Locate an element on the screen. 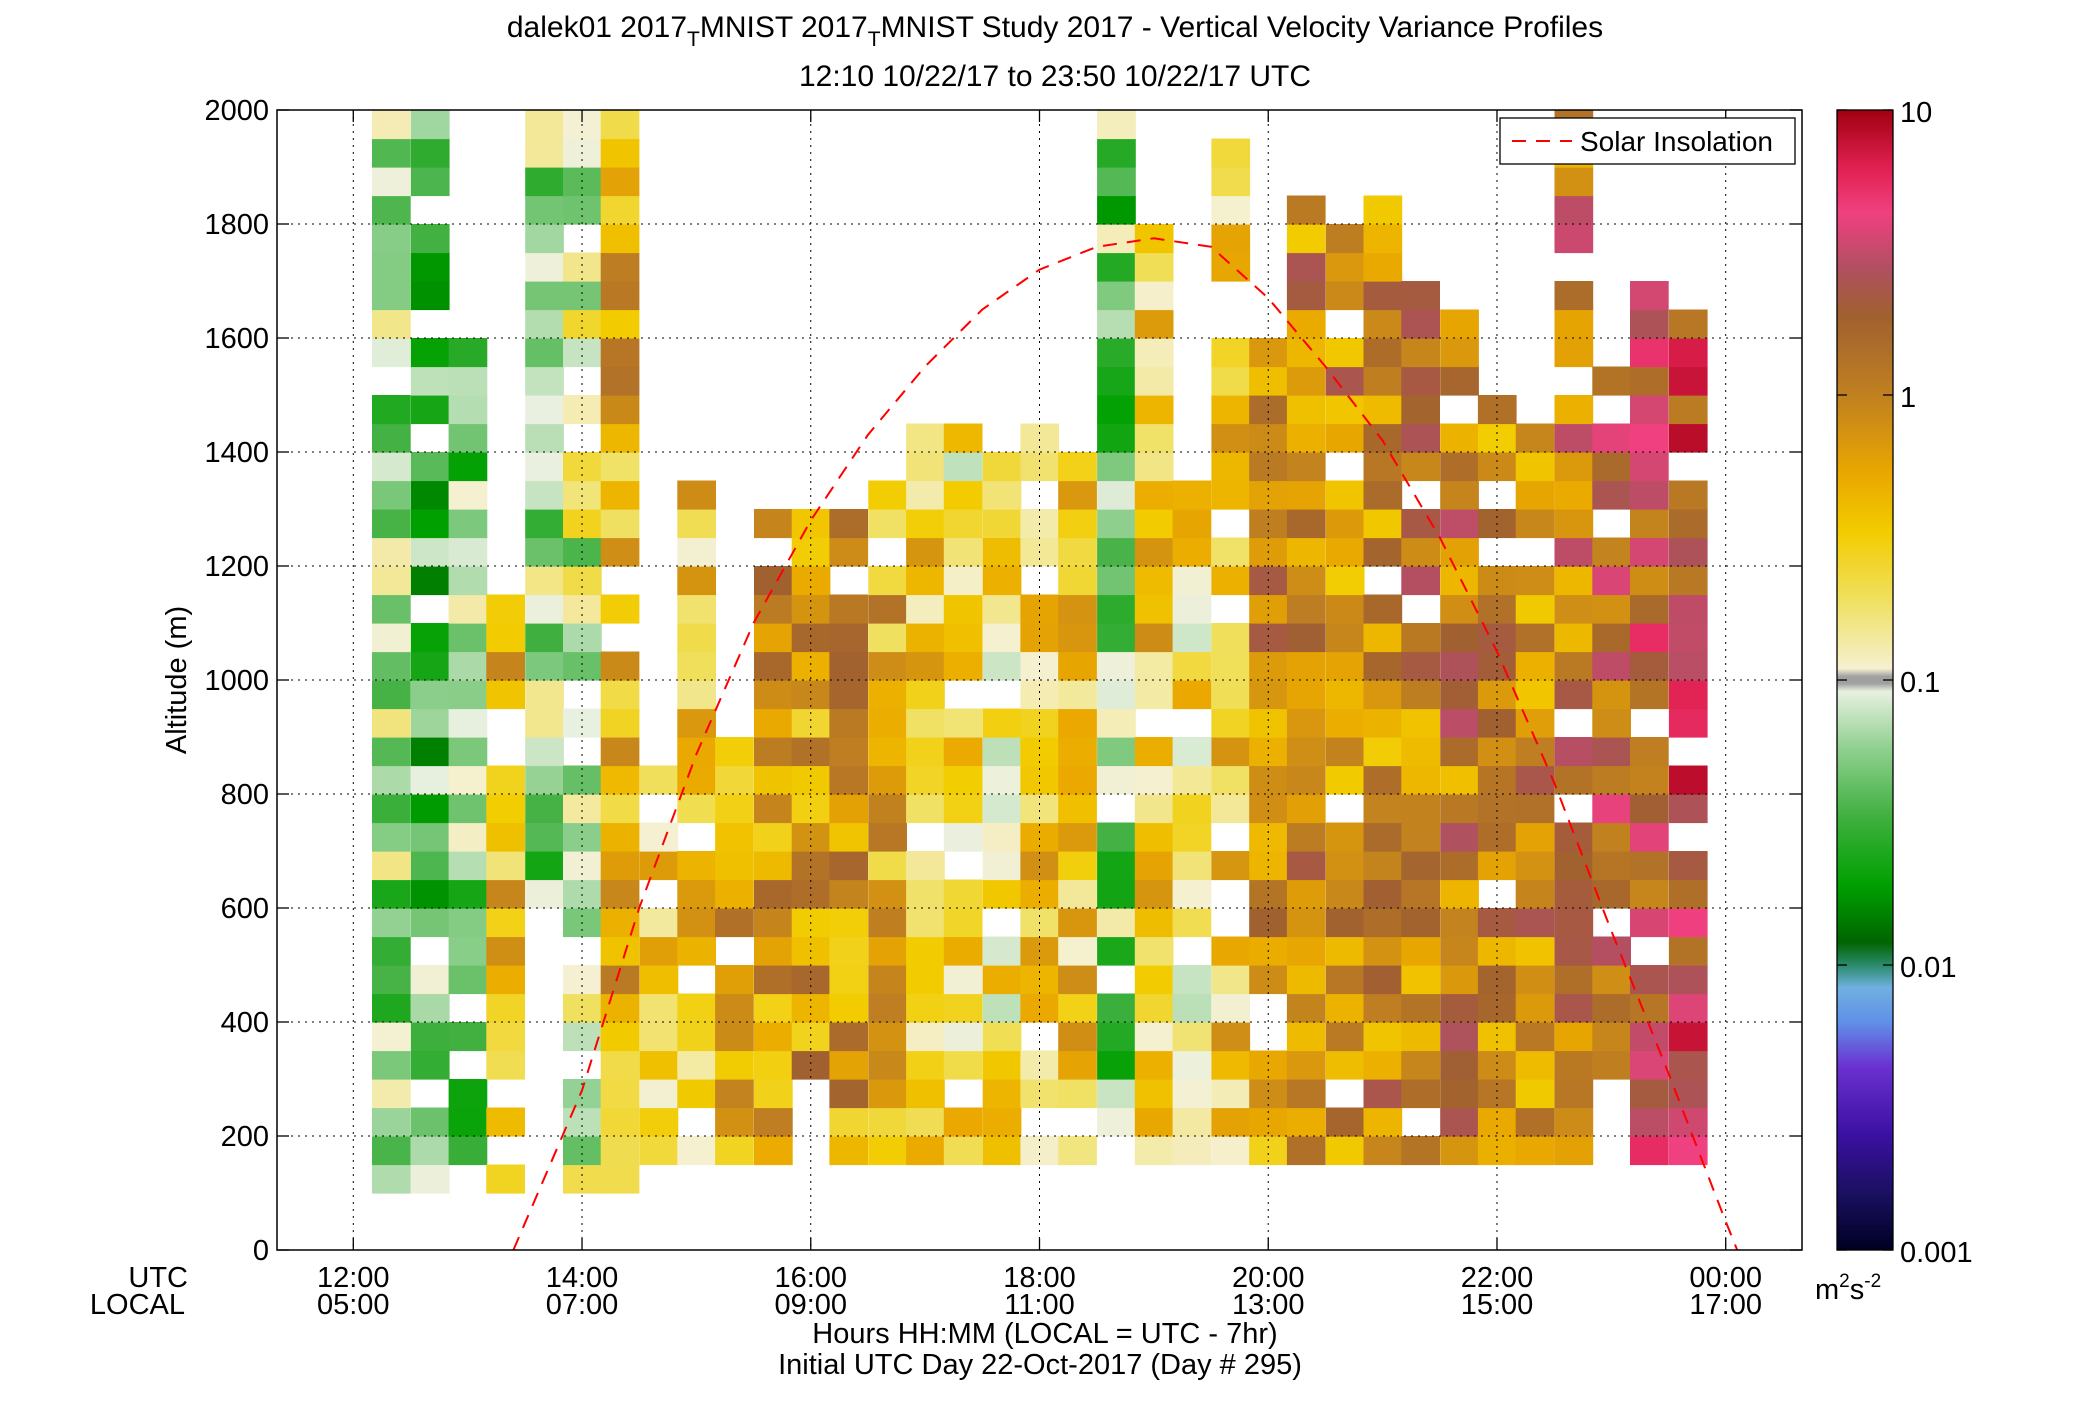 The image size is (2098, 1425). y-tick-label: 1600 is located at coordinates (236, 339).